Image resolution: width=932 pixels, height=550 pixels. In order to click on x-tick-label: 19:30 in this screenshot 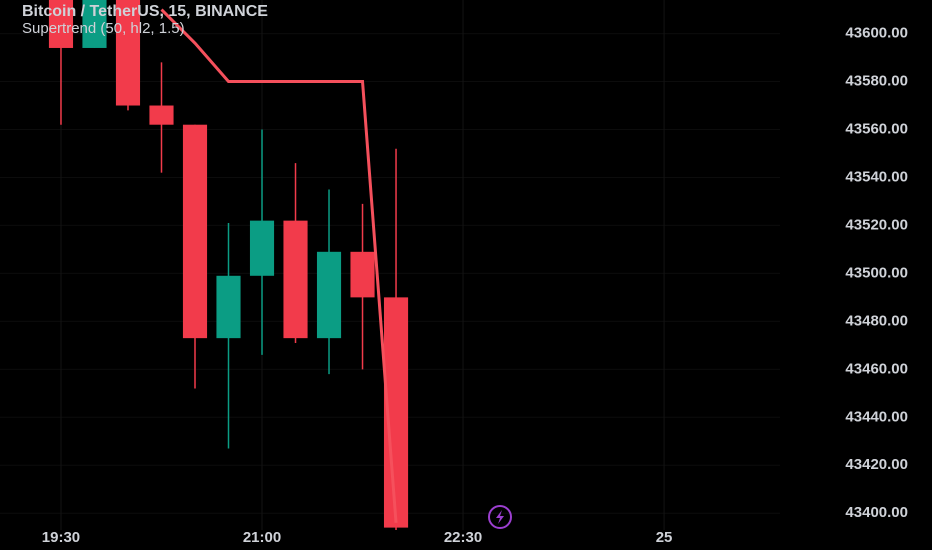, I will do `click(61, 537)`.